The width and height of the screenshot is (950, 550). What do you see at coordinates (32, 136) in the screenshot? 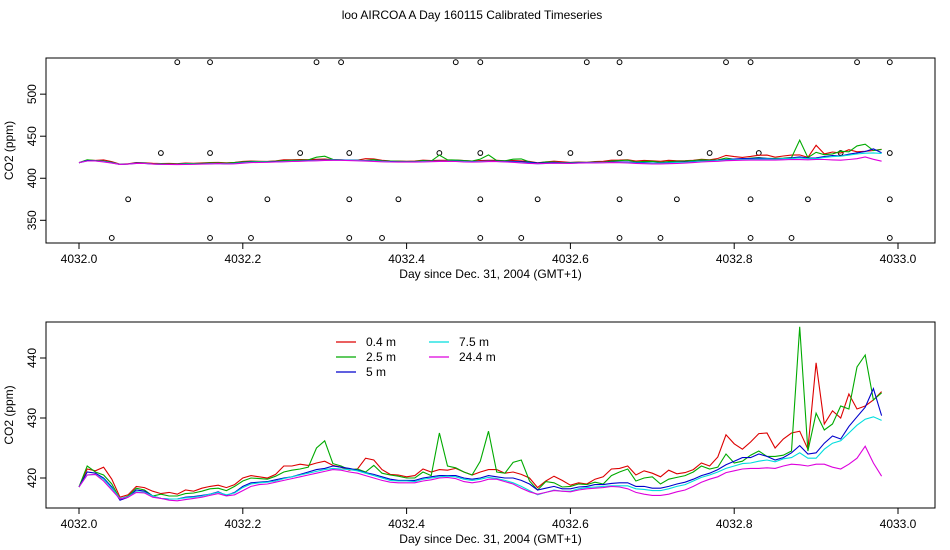
I see `y-tick-label: 450` at bounding box center [32, 136].